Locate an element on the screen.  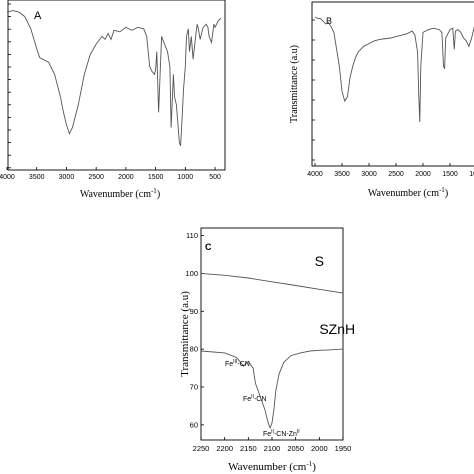
panel-c-x-tick-label: 2050 is located at coordinates (295, 448).